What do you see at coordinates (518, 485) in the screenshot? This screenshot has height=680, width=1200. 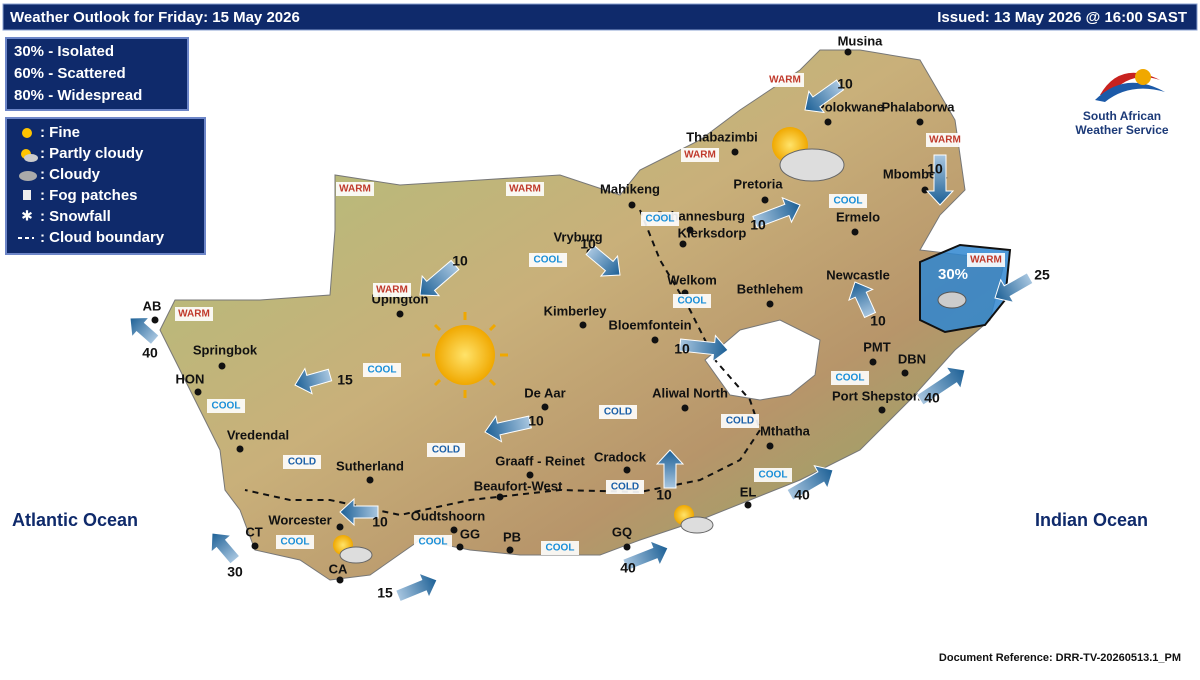 I see `city-label: Beaufort-West` at bounding box center [518, 485].